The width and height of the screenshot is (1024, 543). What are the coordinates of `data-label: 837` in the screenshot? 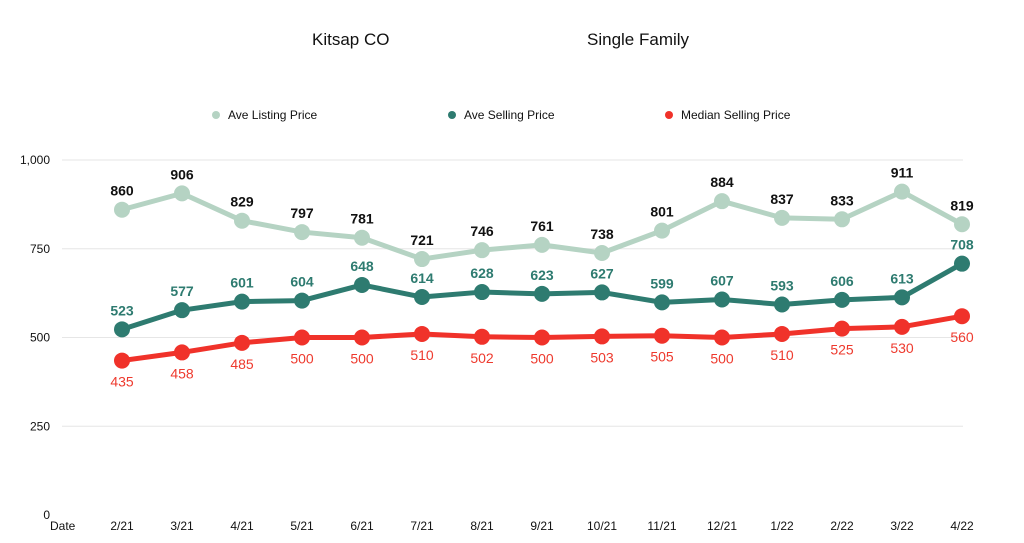 It's located at (782, 199).